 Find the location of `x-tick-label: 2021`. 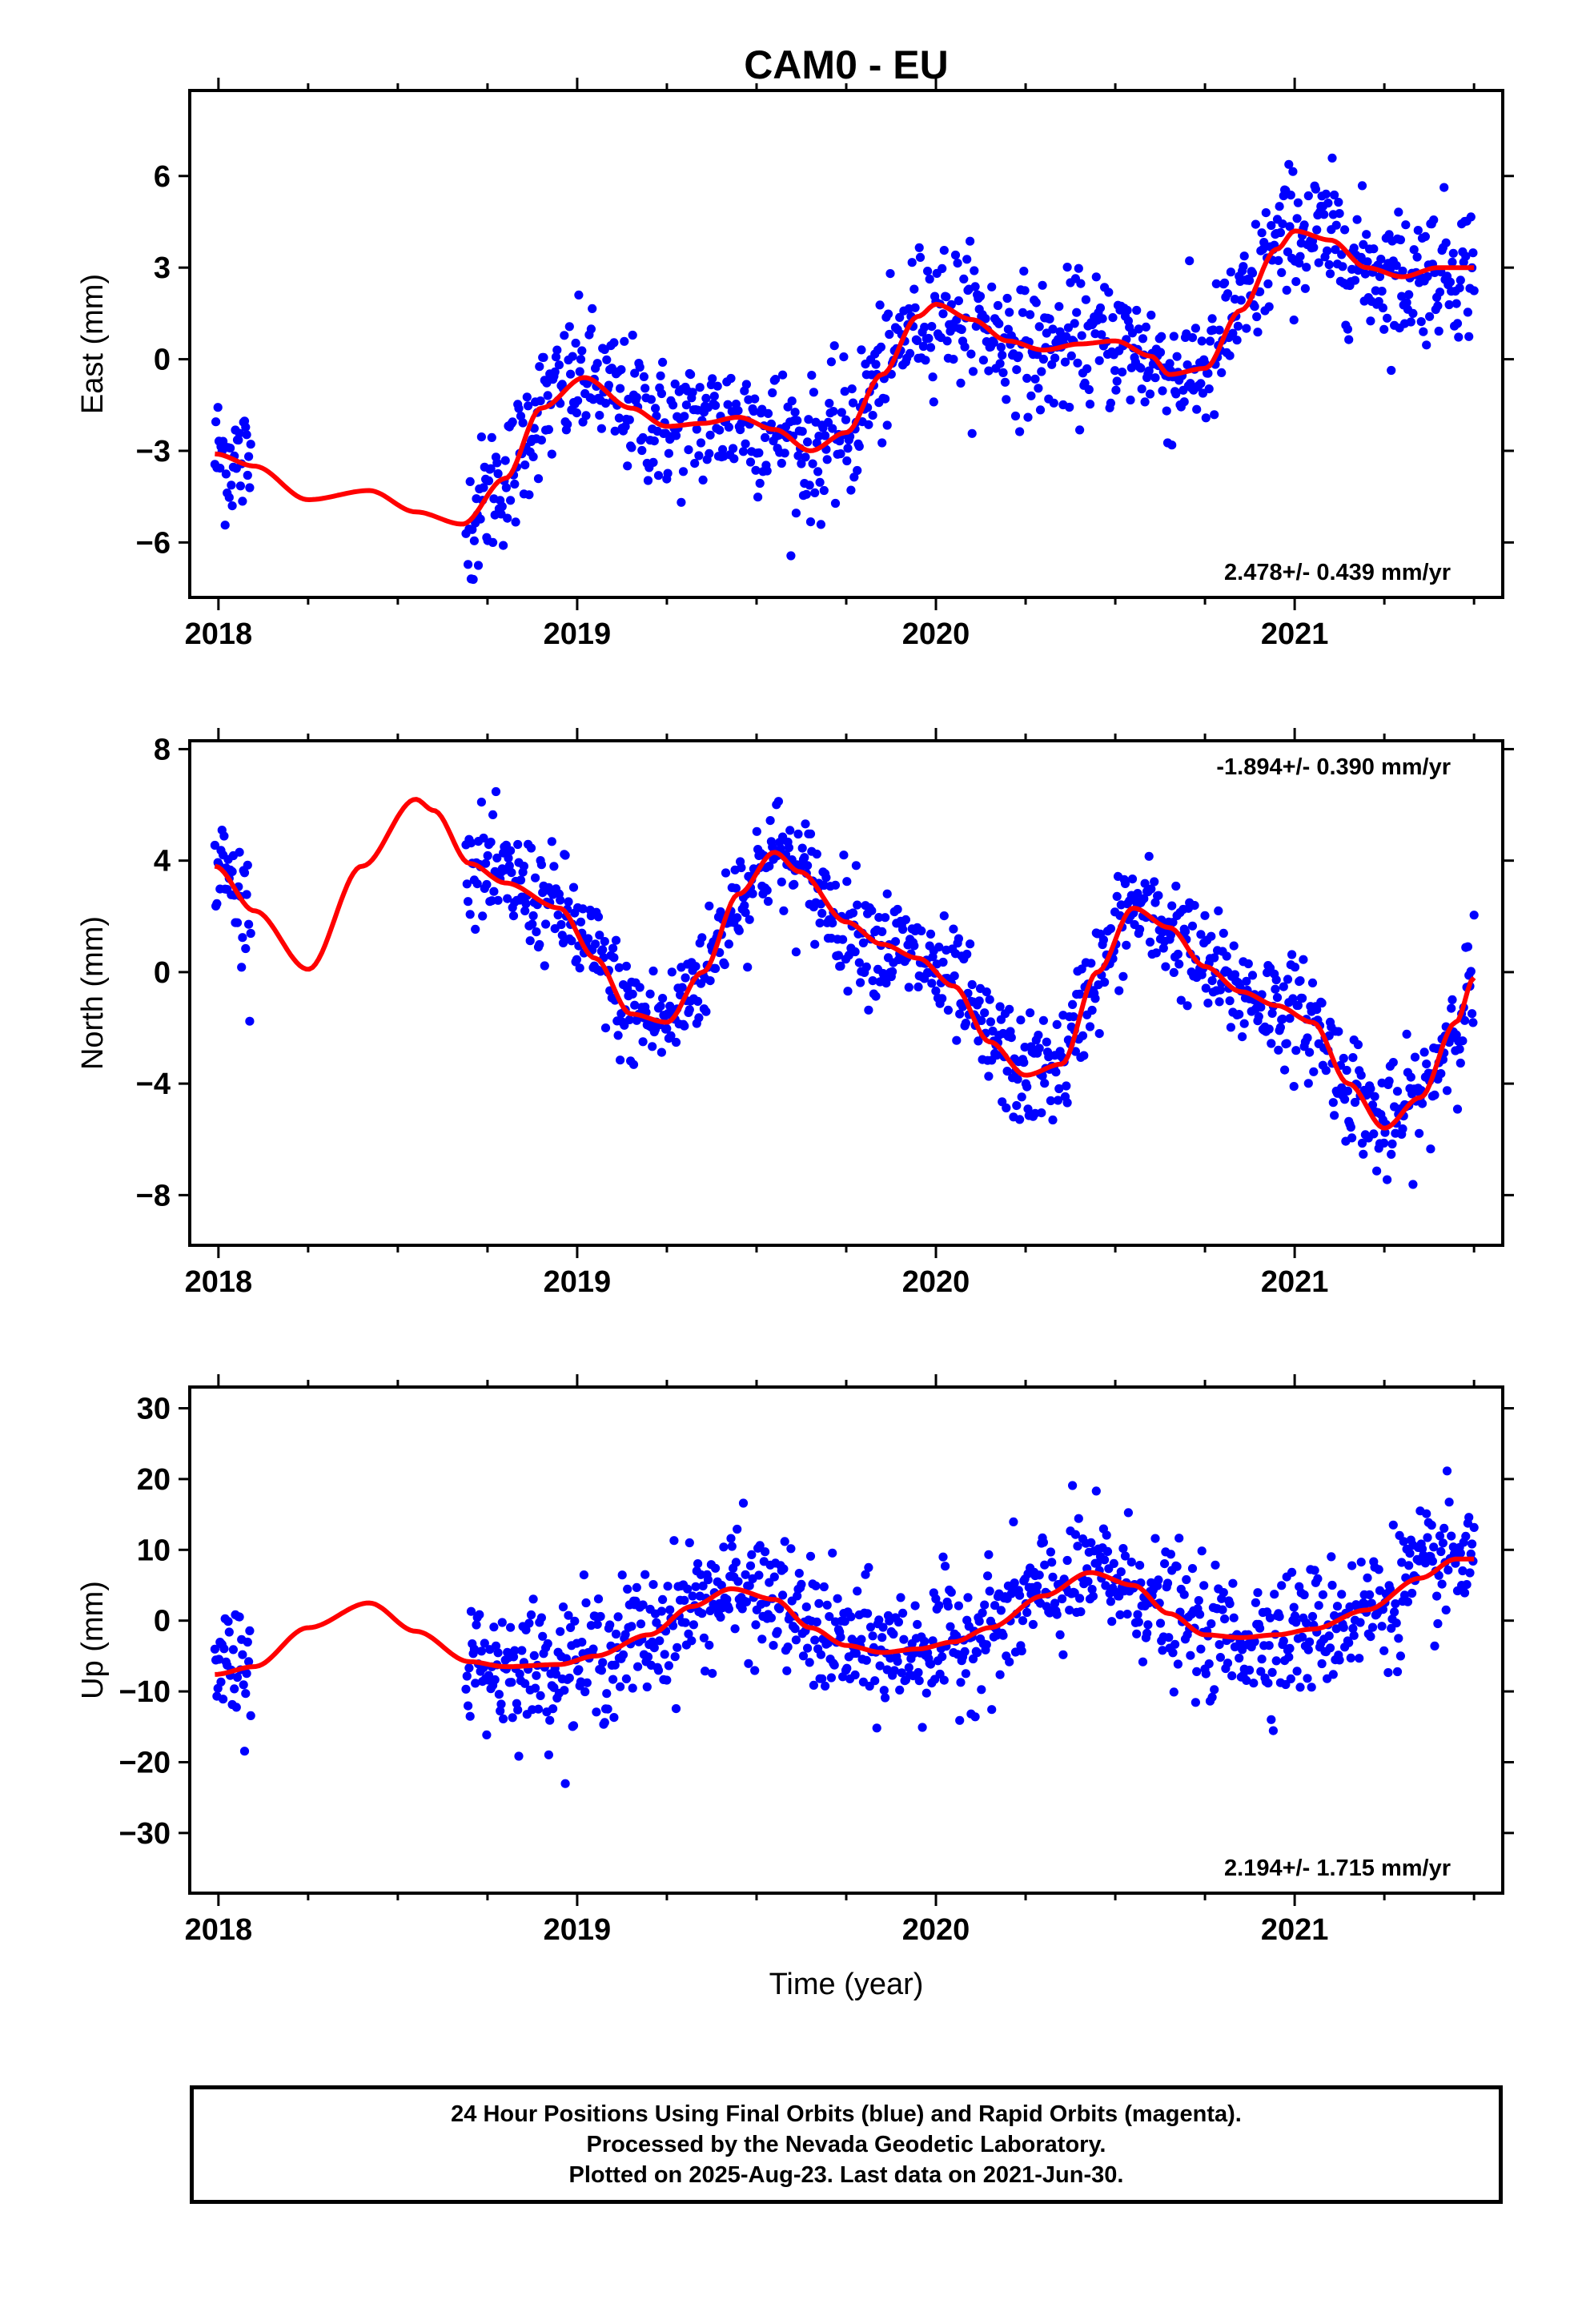

x-tick-label: 2021 is located at coordinates (1295, 634).